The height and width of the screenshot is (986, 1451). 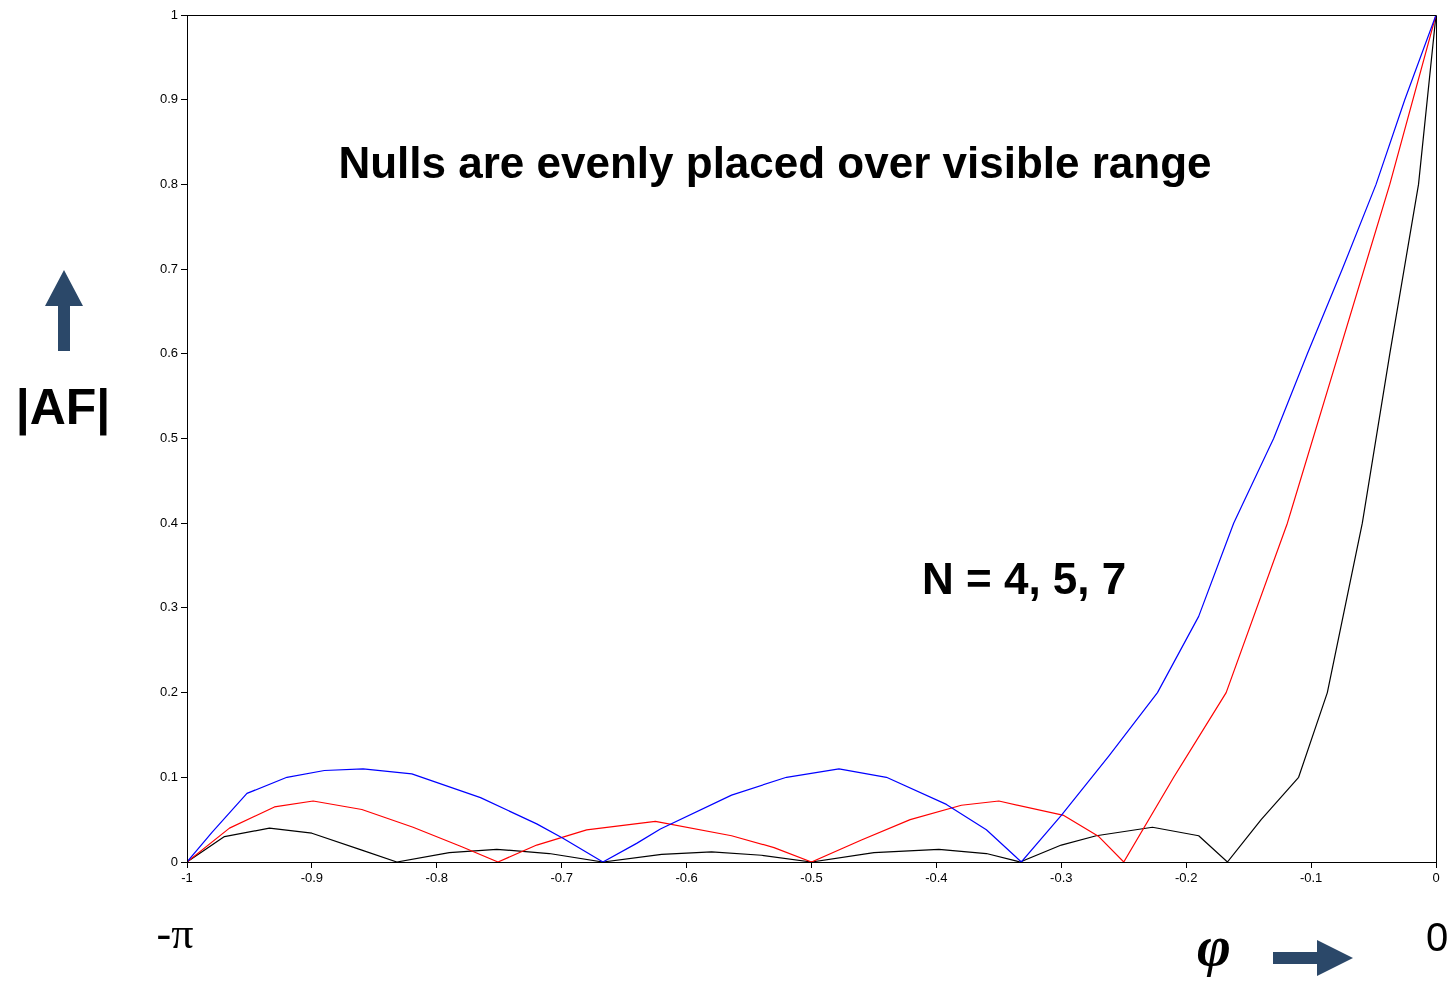 I want to click on y-tick-label: 0.8, so click(x=168, y=183).